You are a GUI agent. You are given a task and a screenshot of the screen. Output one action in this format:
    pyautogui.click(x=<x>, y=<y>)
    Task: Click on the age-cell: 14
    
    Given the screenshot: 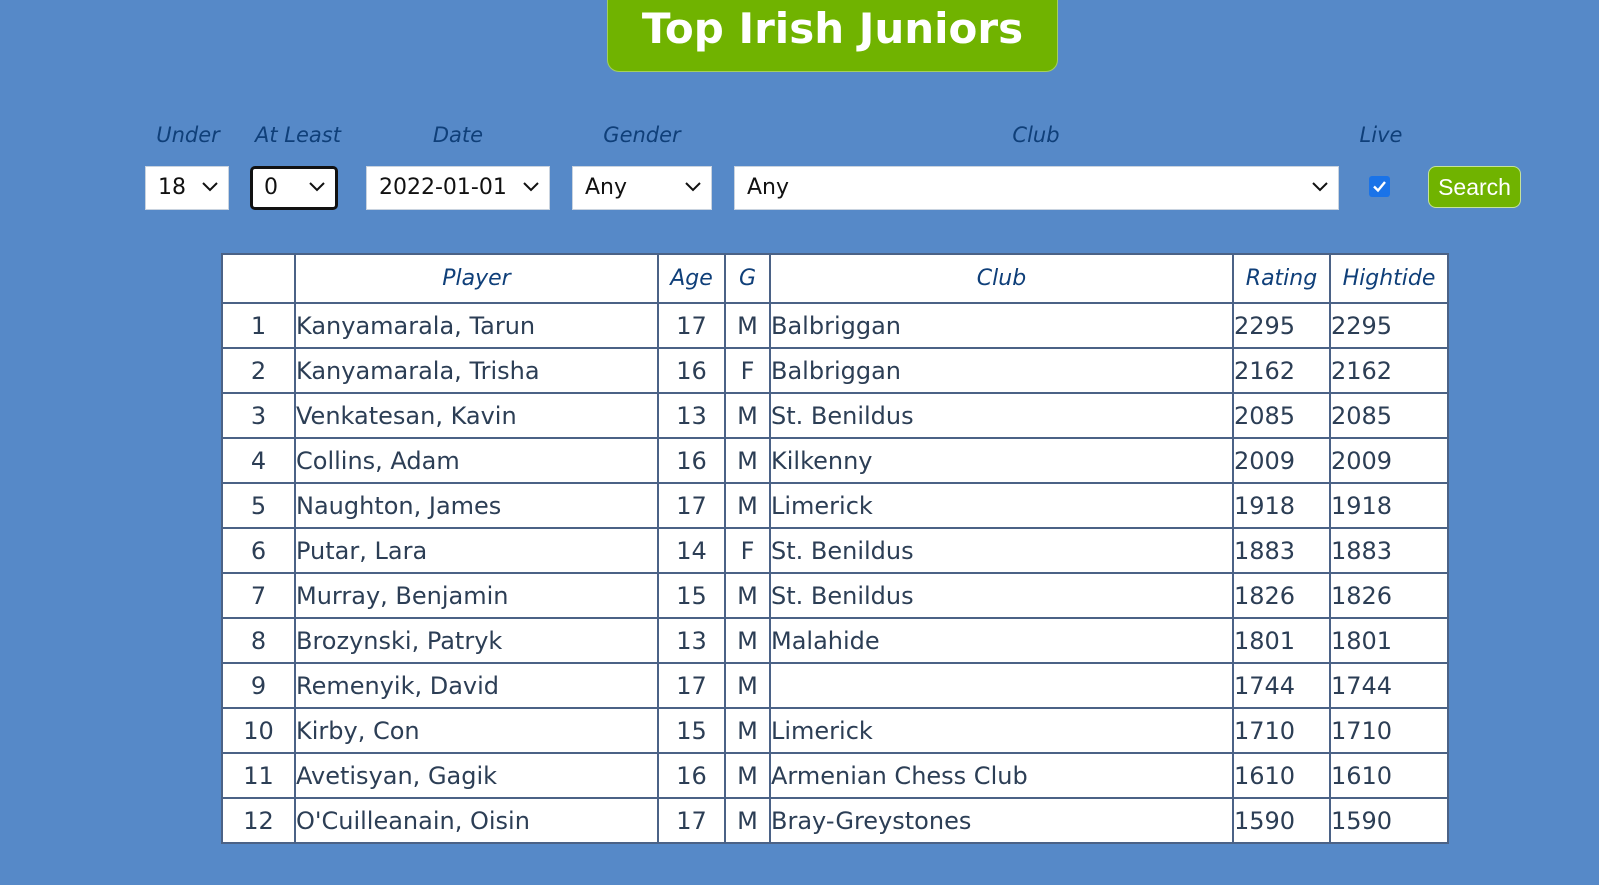 What is the action you would take?
    pyautogui.click(x=691, y=550)
    